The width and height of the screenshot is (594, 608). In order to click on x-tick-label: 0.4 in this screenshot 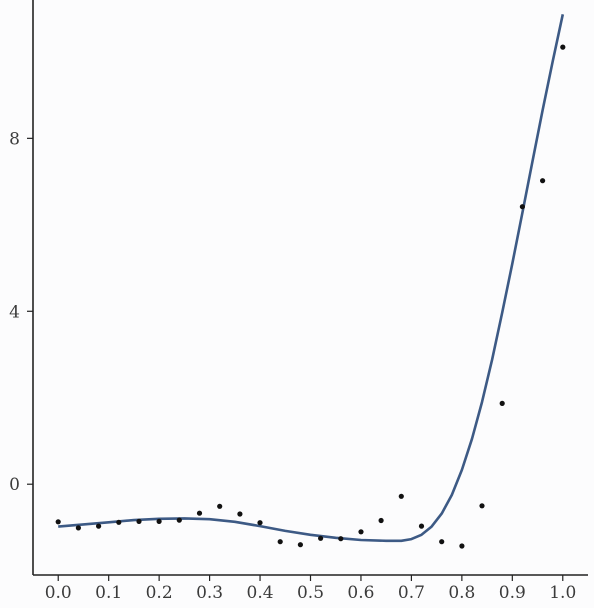, I will do `click(260, 593)`.